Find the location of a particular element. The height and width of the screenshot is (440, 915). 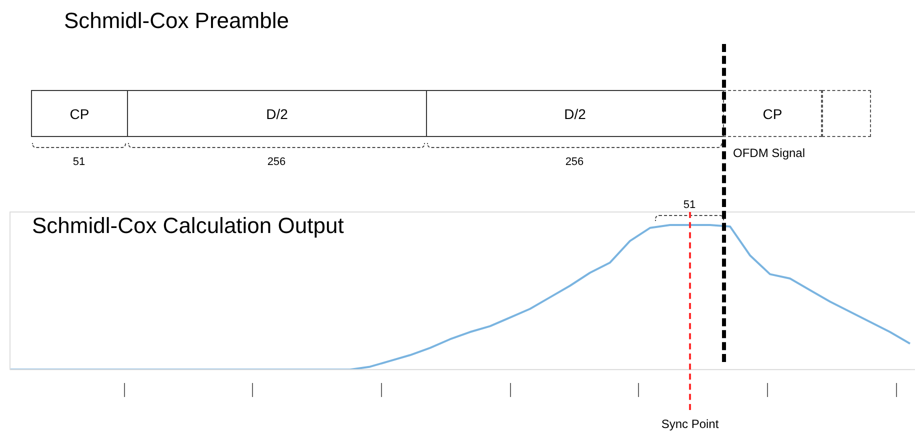

chart-title: Schmidl-Cox Calculation Output is located at coordinates (188, 226).